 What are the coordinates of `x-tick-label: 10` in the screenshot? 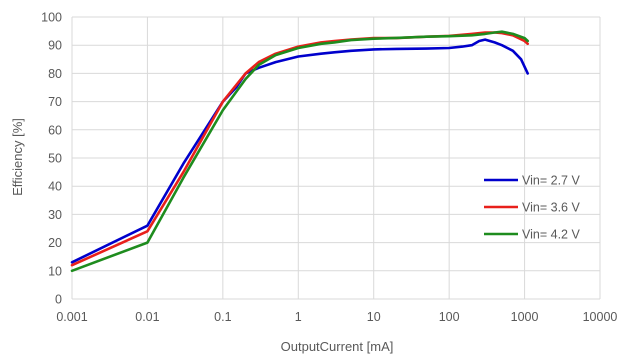 It's located at (374, 317).